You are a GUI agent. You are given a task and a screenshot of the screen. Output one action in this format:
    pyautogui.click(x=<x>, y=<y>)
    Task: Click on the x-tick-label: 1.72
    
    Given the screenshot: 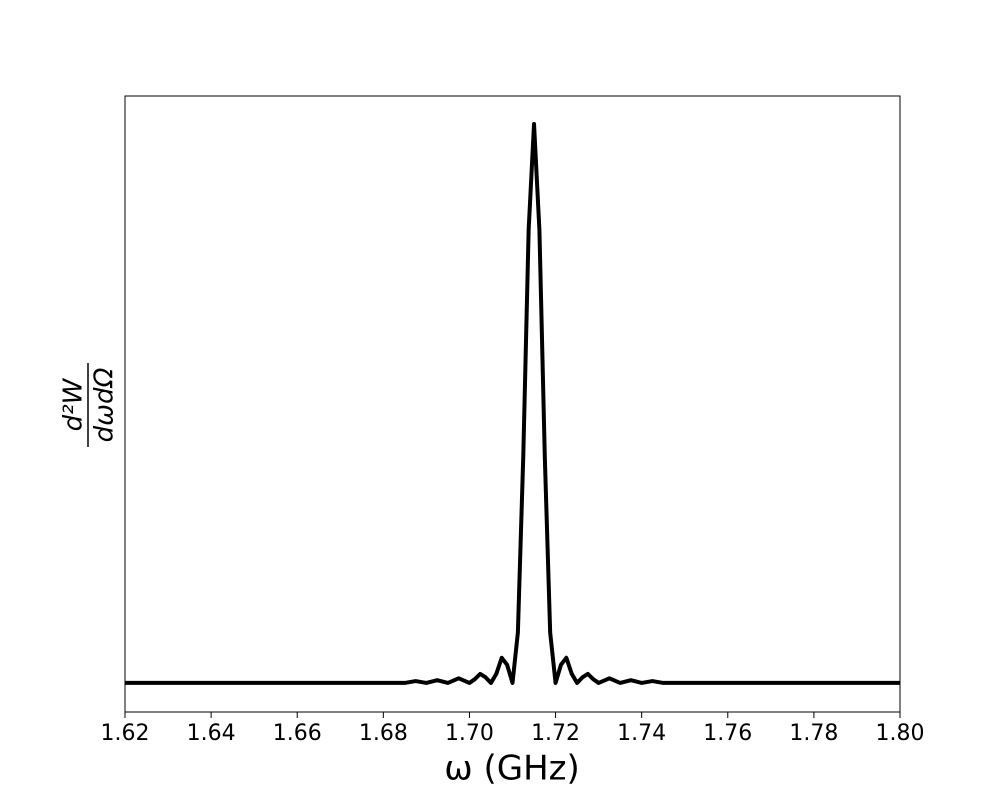 What is the action you would take?
    pyautogui.click(x=555, y=733)
    